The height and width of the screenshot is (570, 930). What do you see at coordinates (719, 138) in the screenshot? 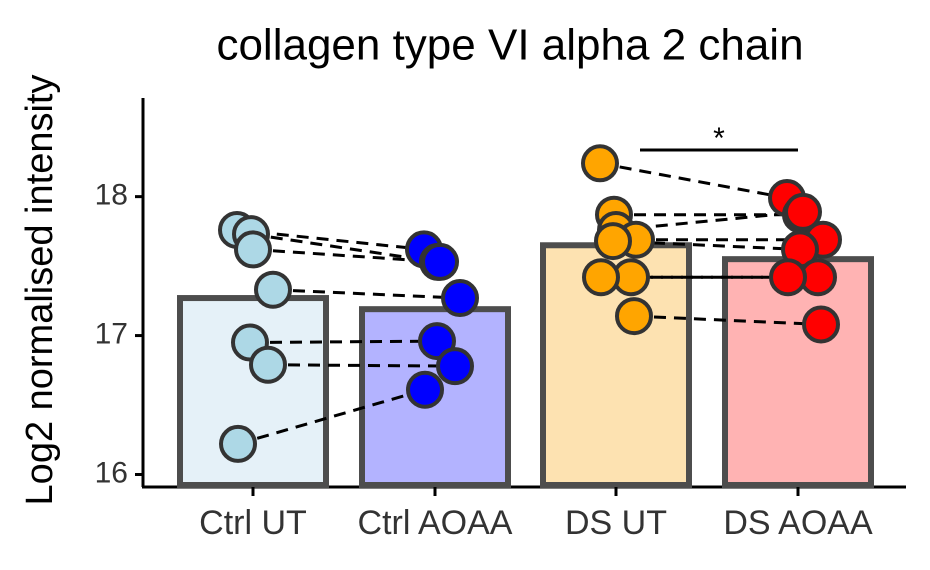
I see `significance-label: *` at bounding box center [719, 138].